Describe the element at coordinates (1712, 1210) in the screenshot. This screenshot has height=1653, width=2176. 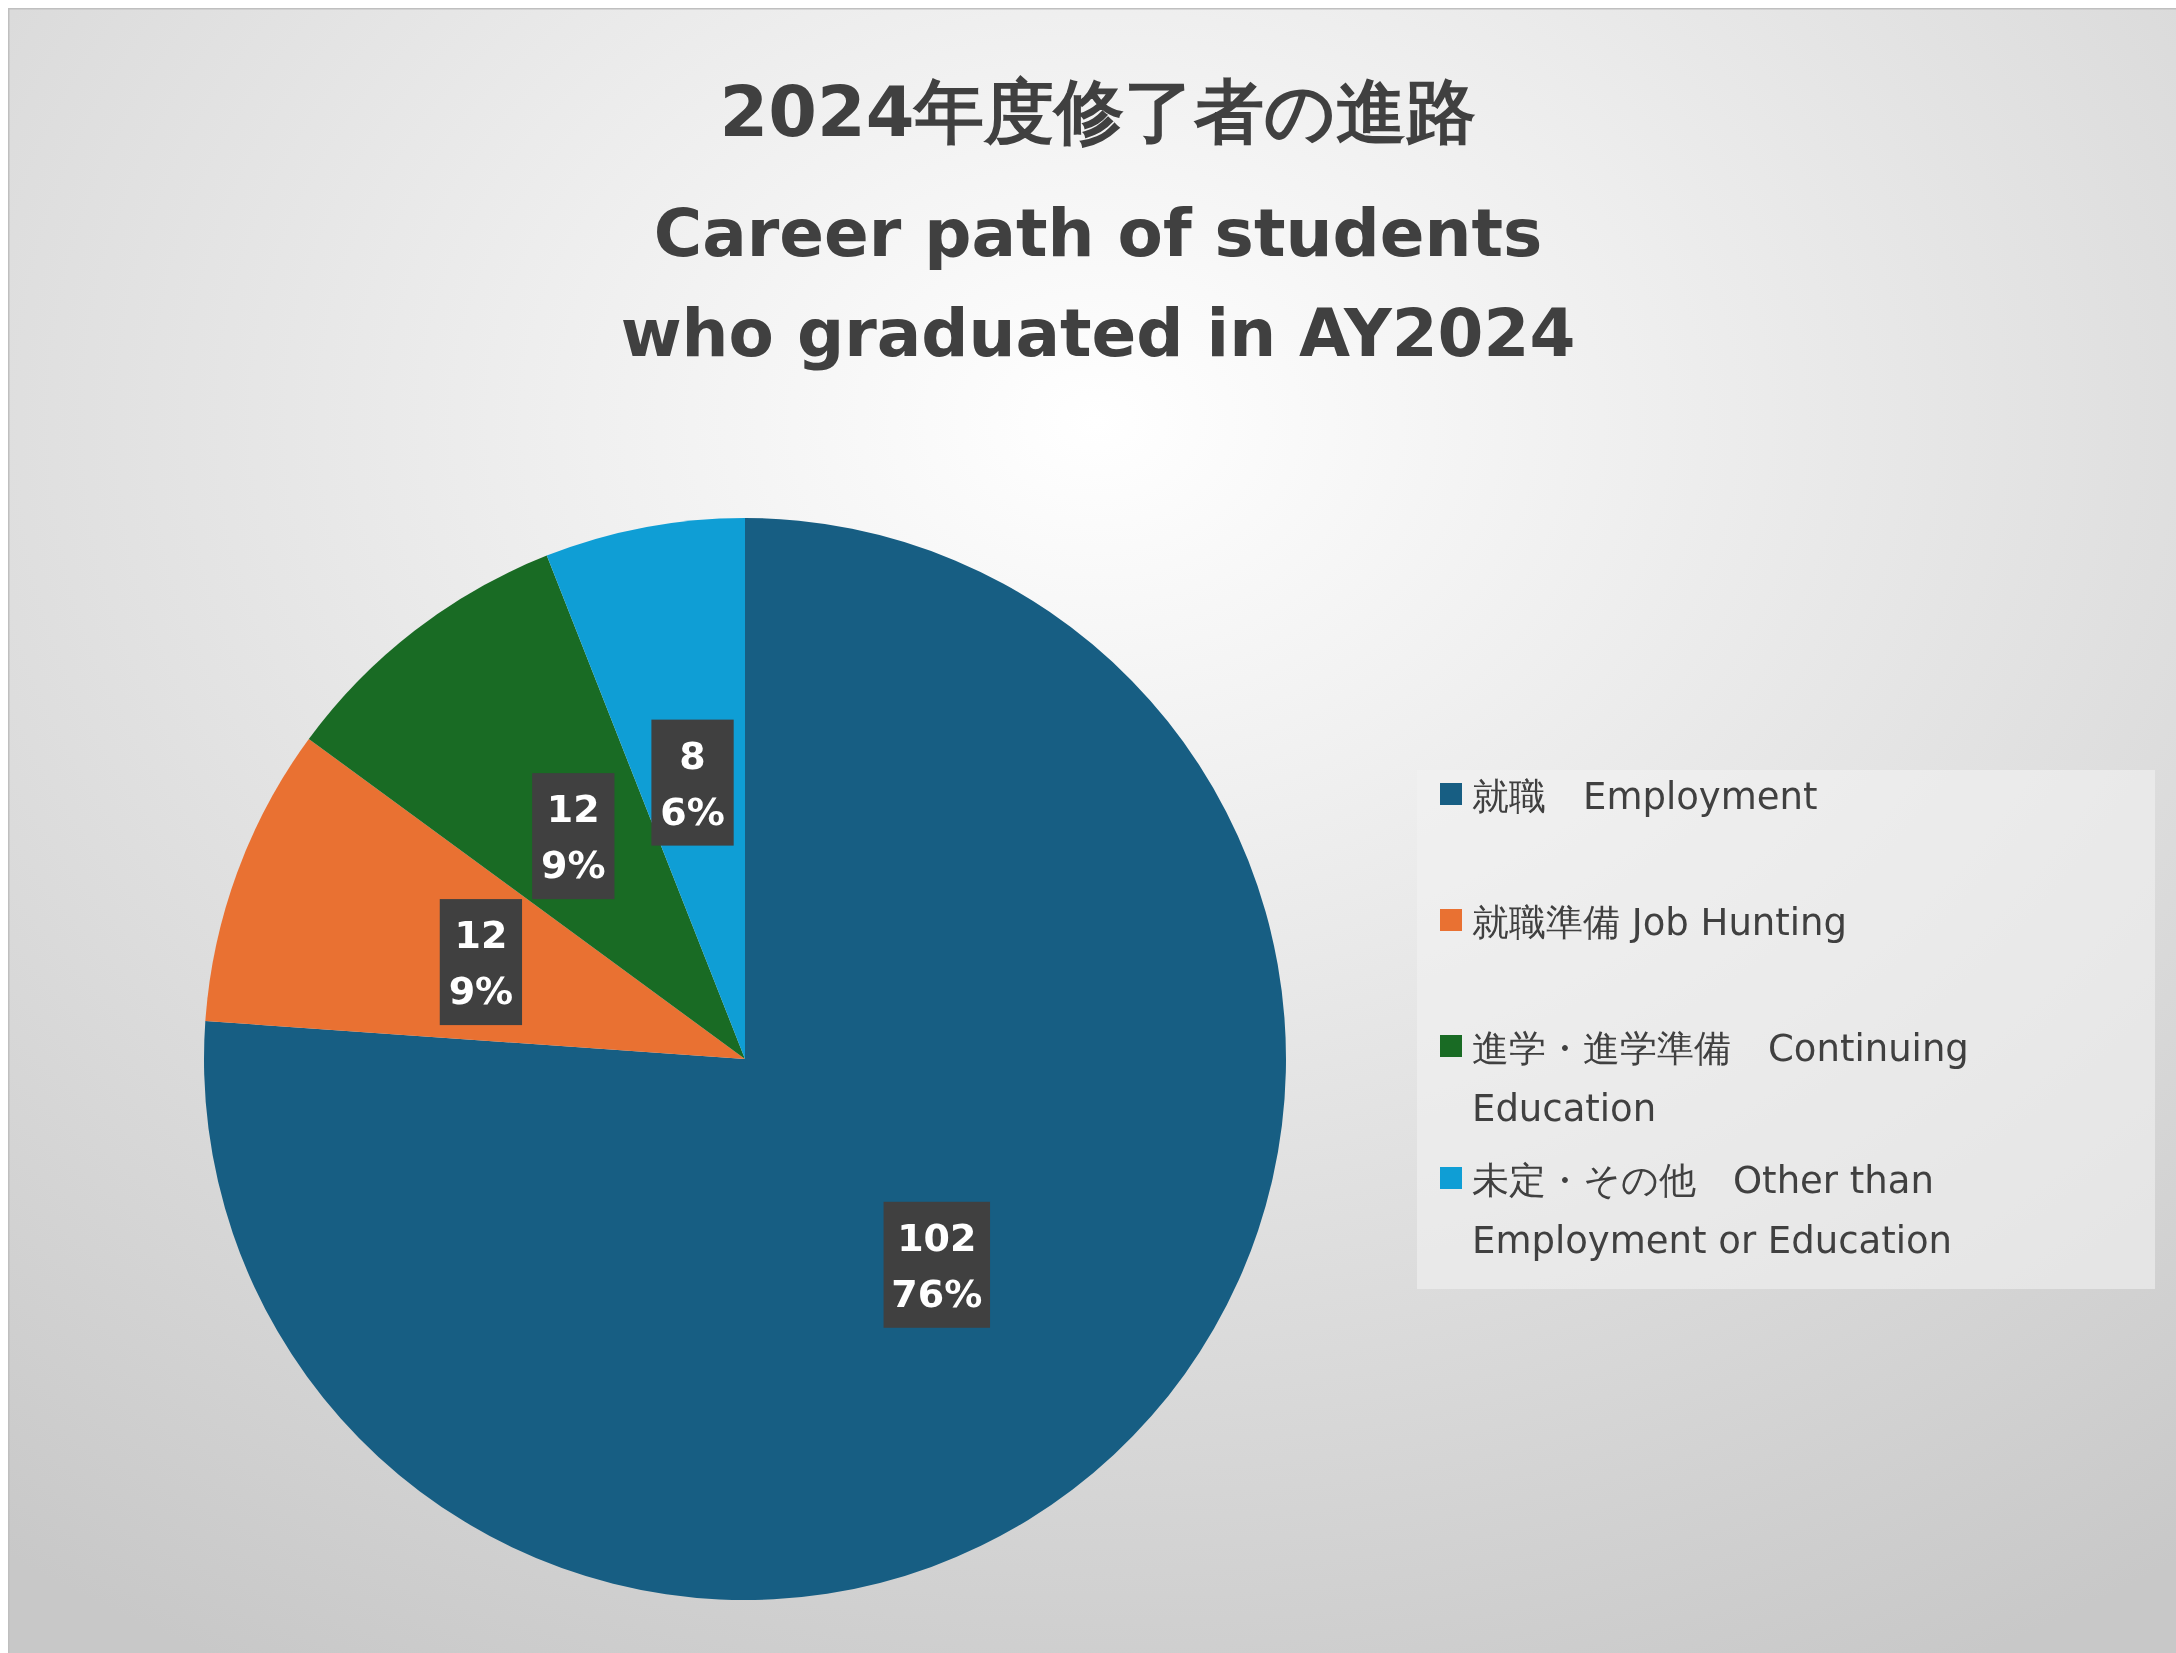
I see `legend-label: 未定・その他 Other than Employment or Education` at that location.